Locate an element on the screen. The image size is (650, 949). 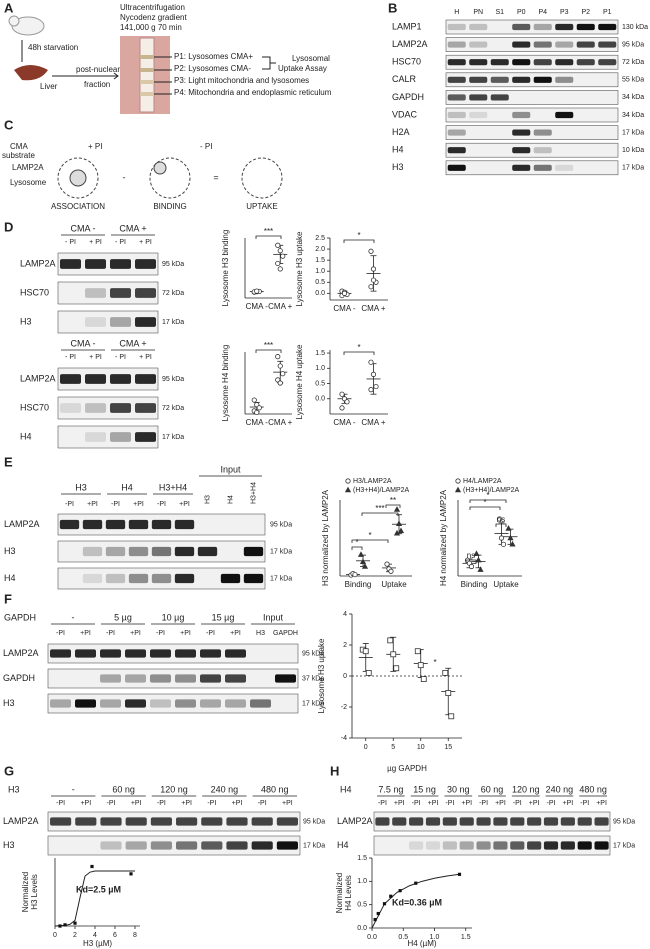
kda-label: 55 kDa is located at coordinates (633, 80).